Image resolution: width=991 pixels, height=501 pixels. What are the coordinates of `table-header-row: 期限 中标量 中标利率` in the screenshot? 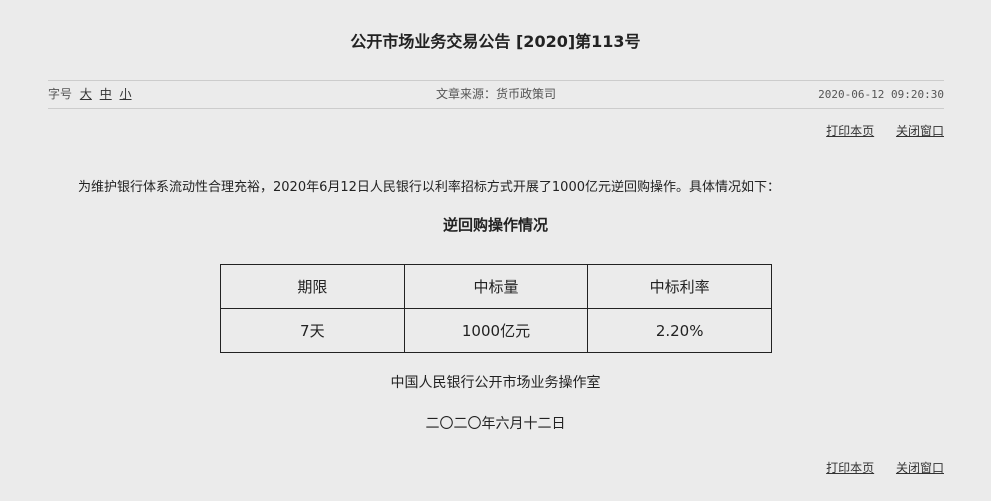 It's located at (496, 286).